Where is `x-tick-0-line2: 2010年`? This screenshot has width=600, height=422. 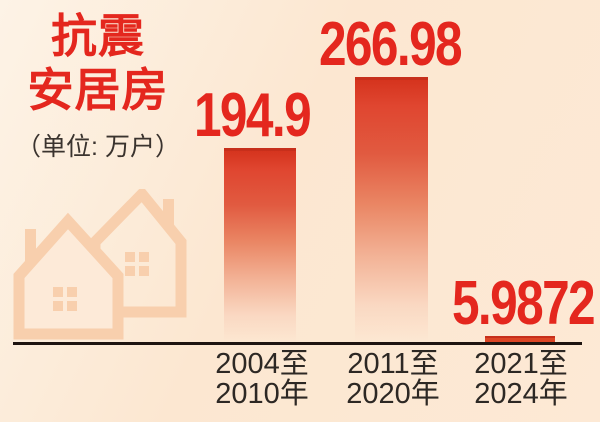
x-tick-0-line2: 2010年 is located at coordinates (262, 394).